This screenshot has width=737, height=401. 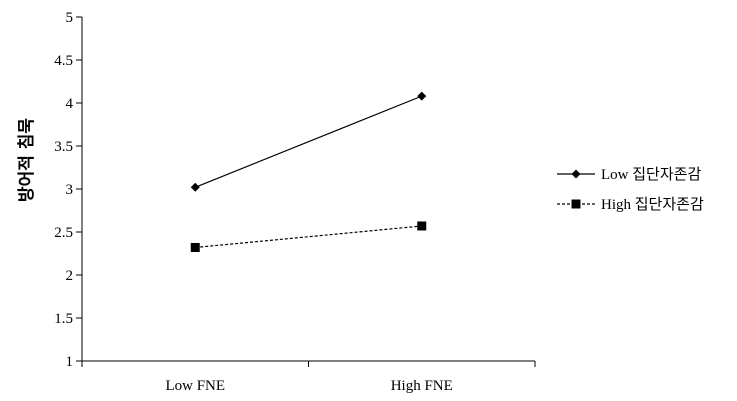 I want to click on y-tick-label: 2, so click(x=70, y=276).